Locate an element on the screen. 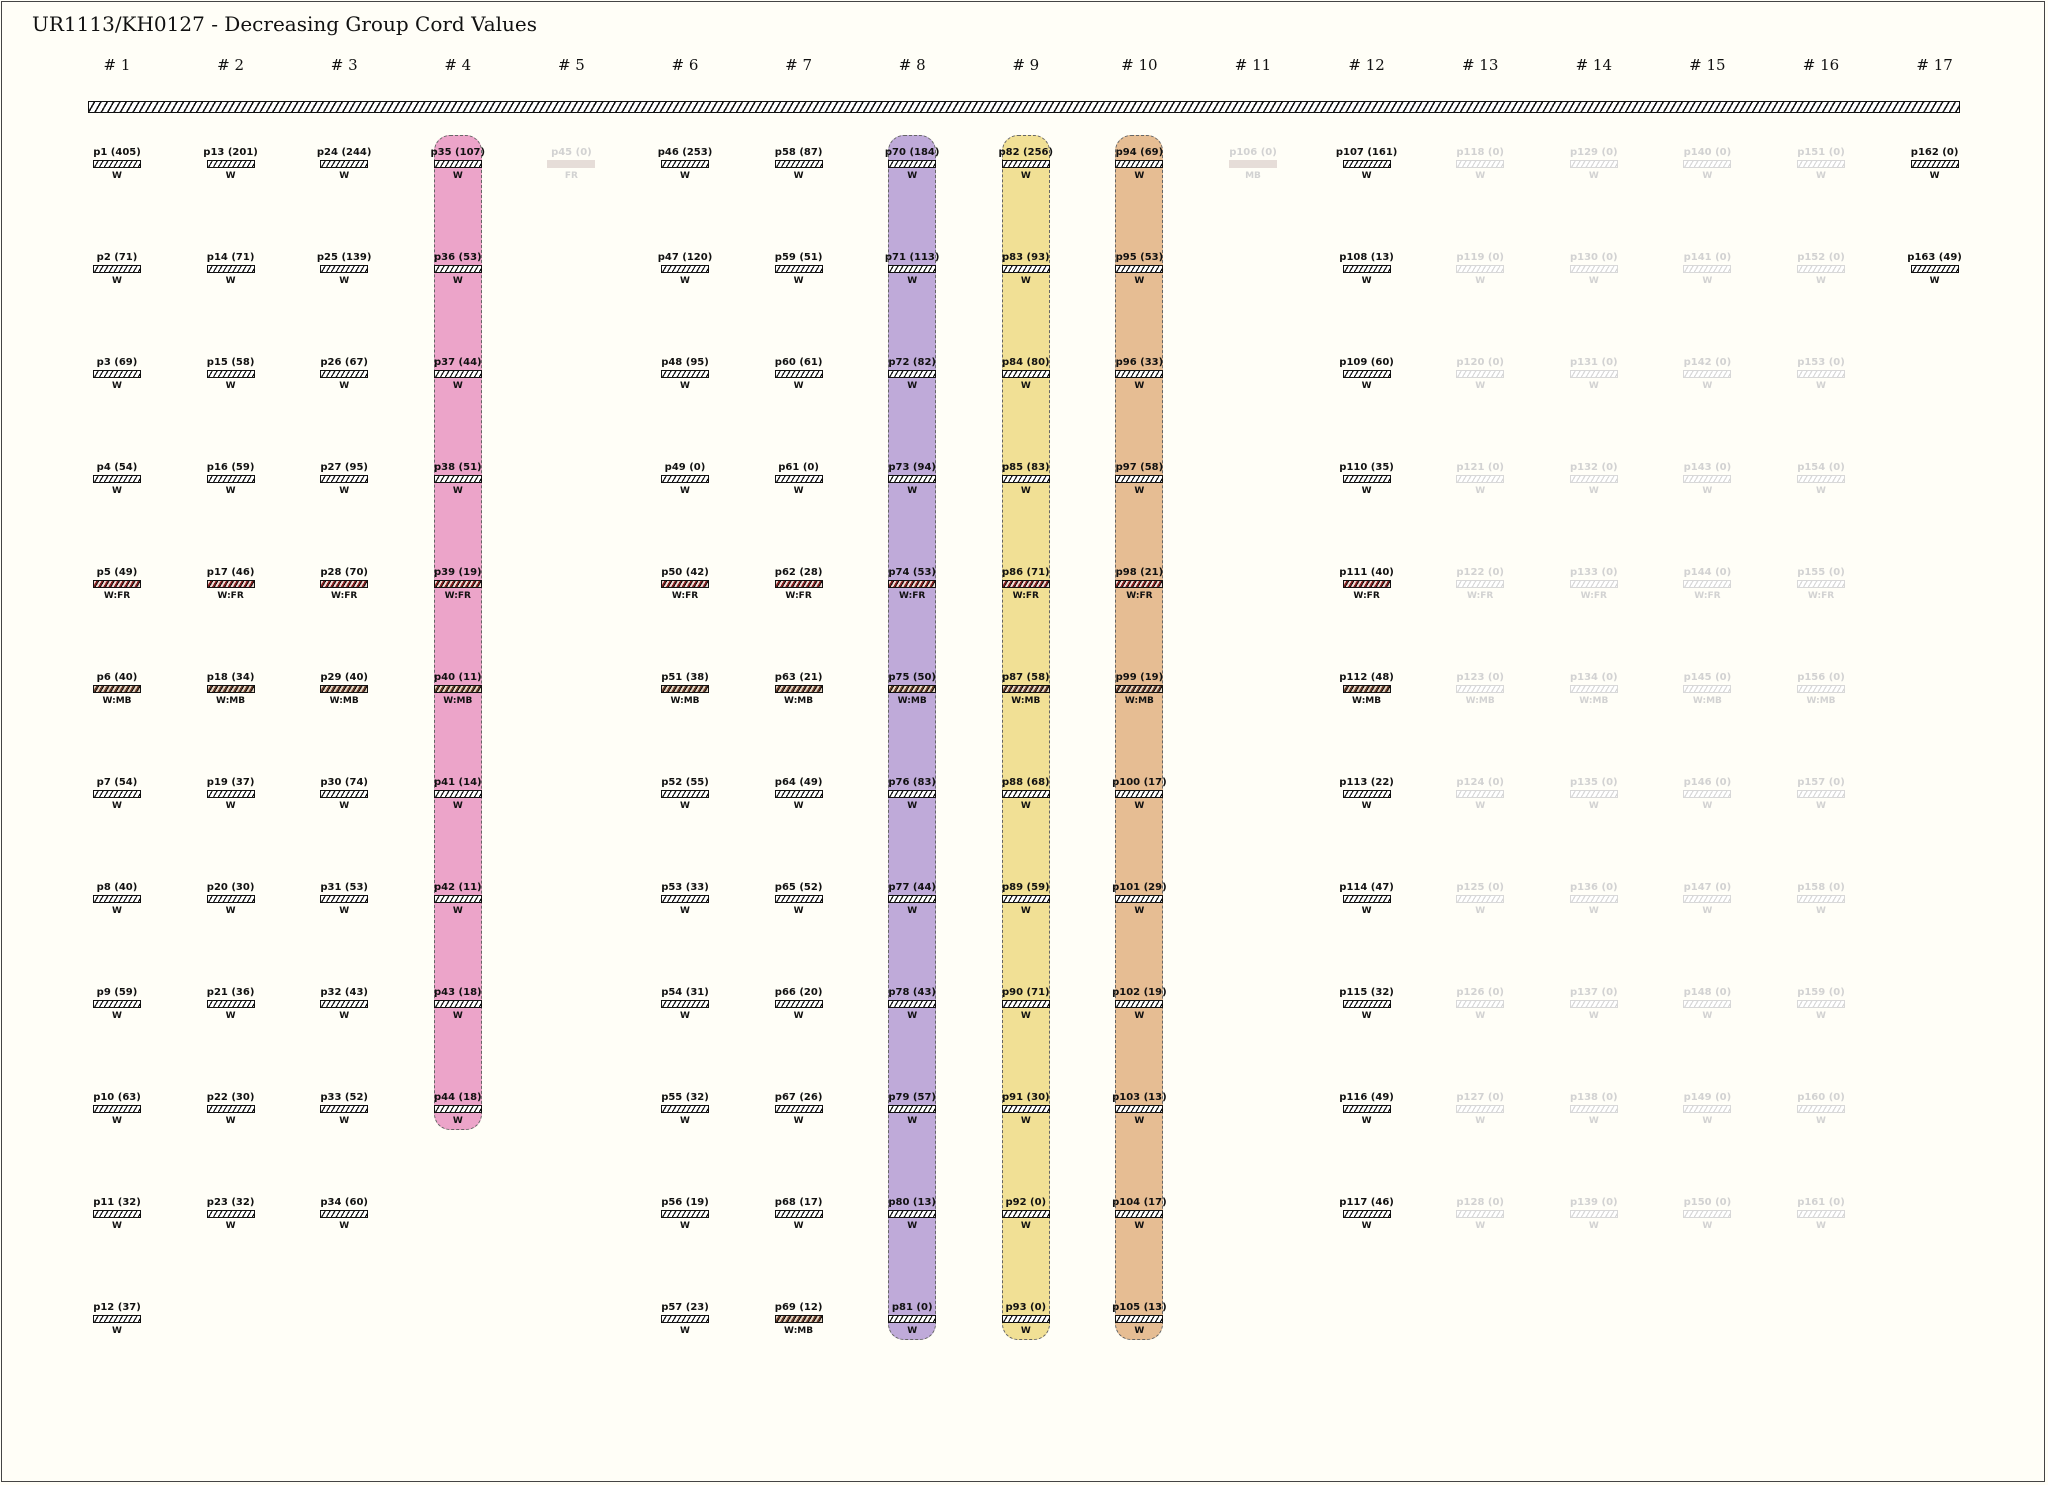 The height and width of the screenshot is (1485, 2048). pendant-cord: p125 (0) W is located at coordinates (1480, 900).